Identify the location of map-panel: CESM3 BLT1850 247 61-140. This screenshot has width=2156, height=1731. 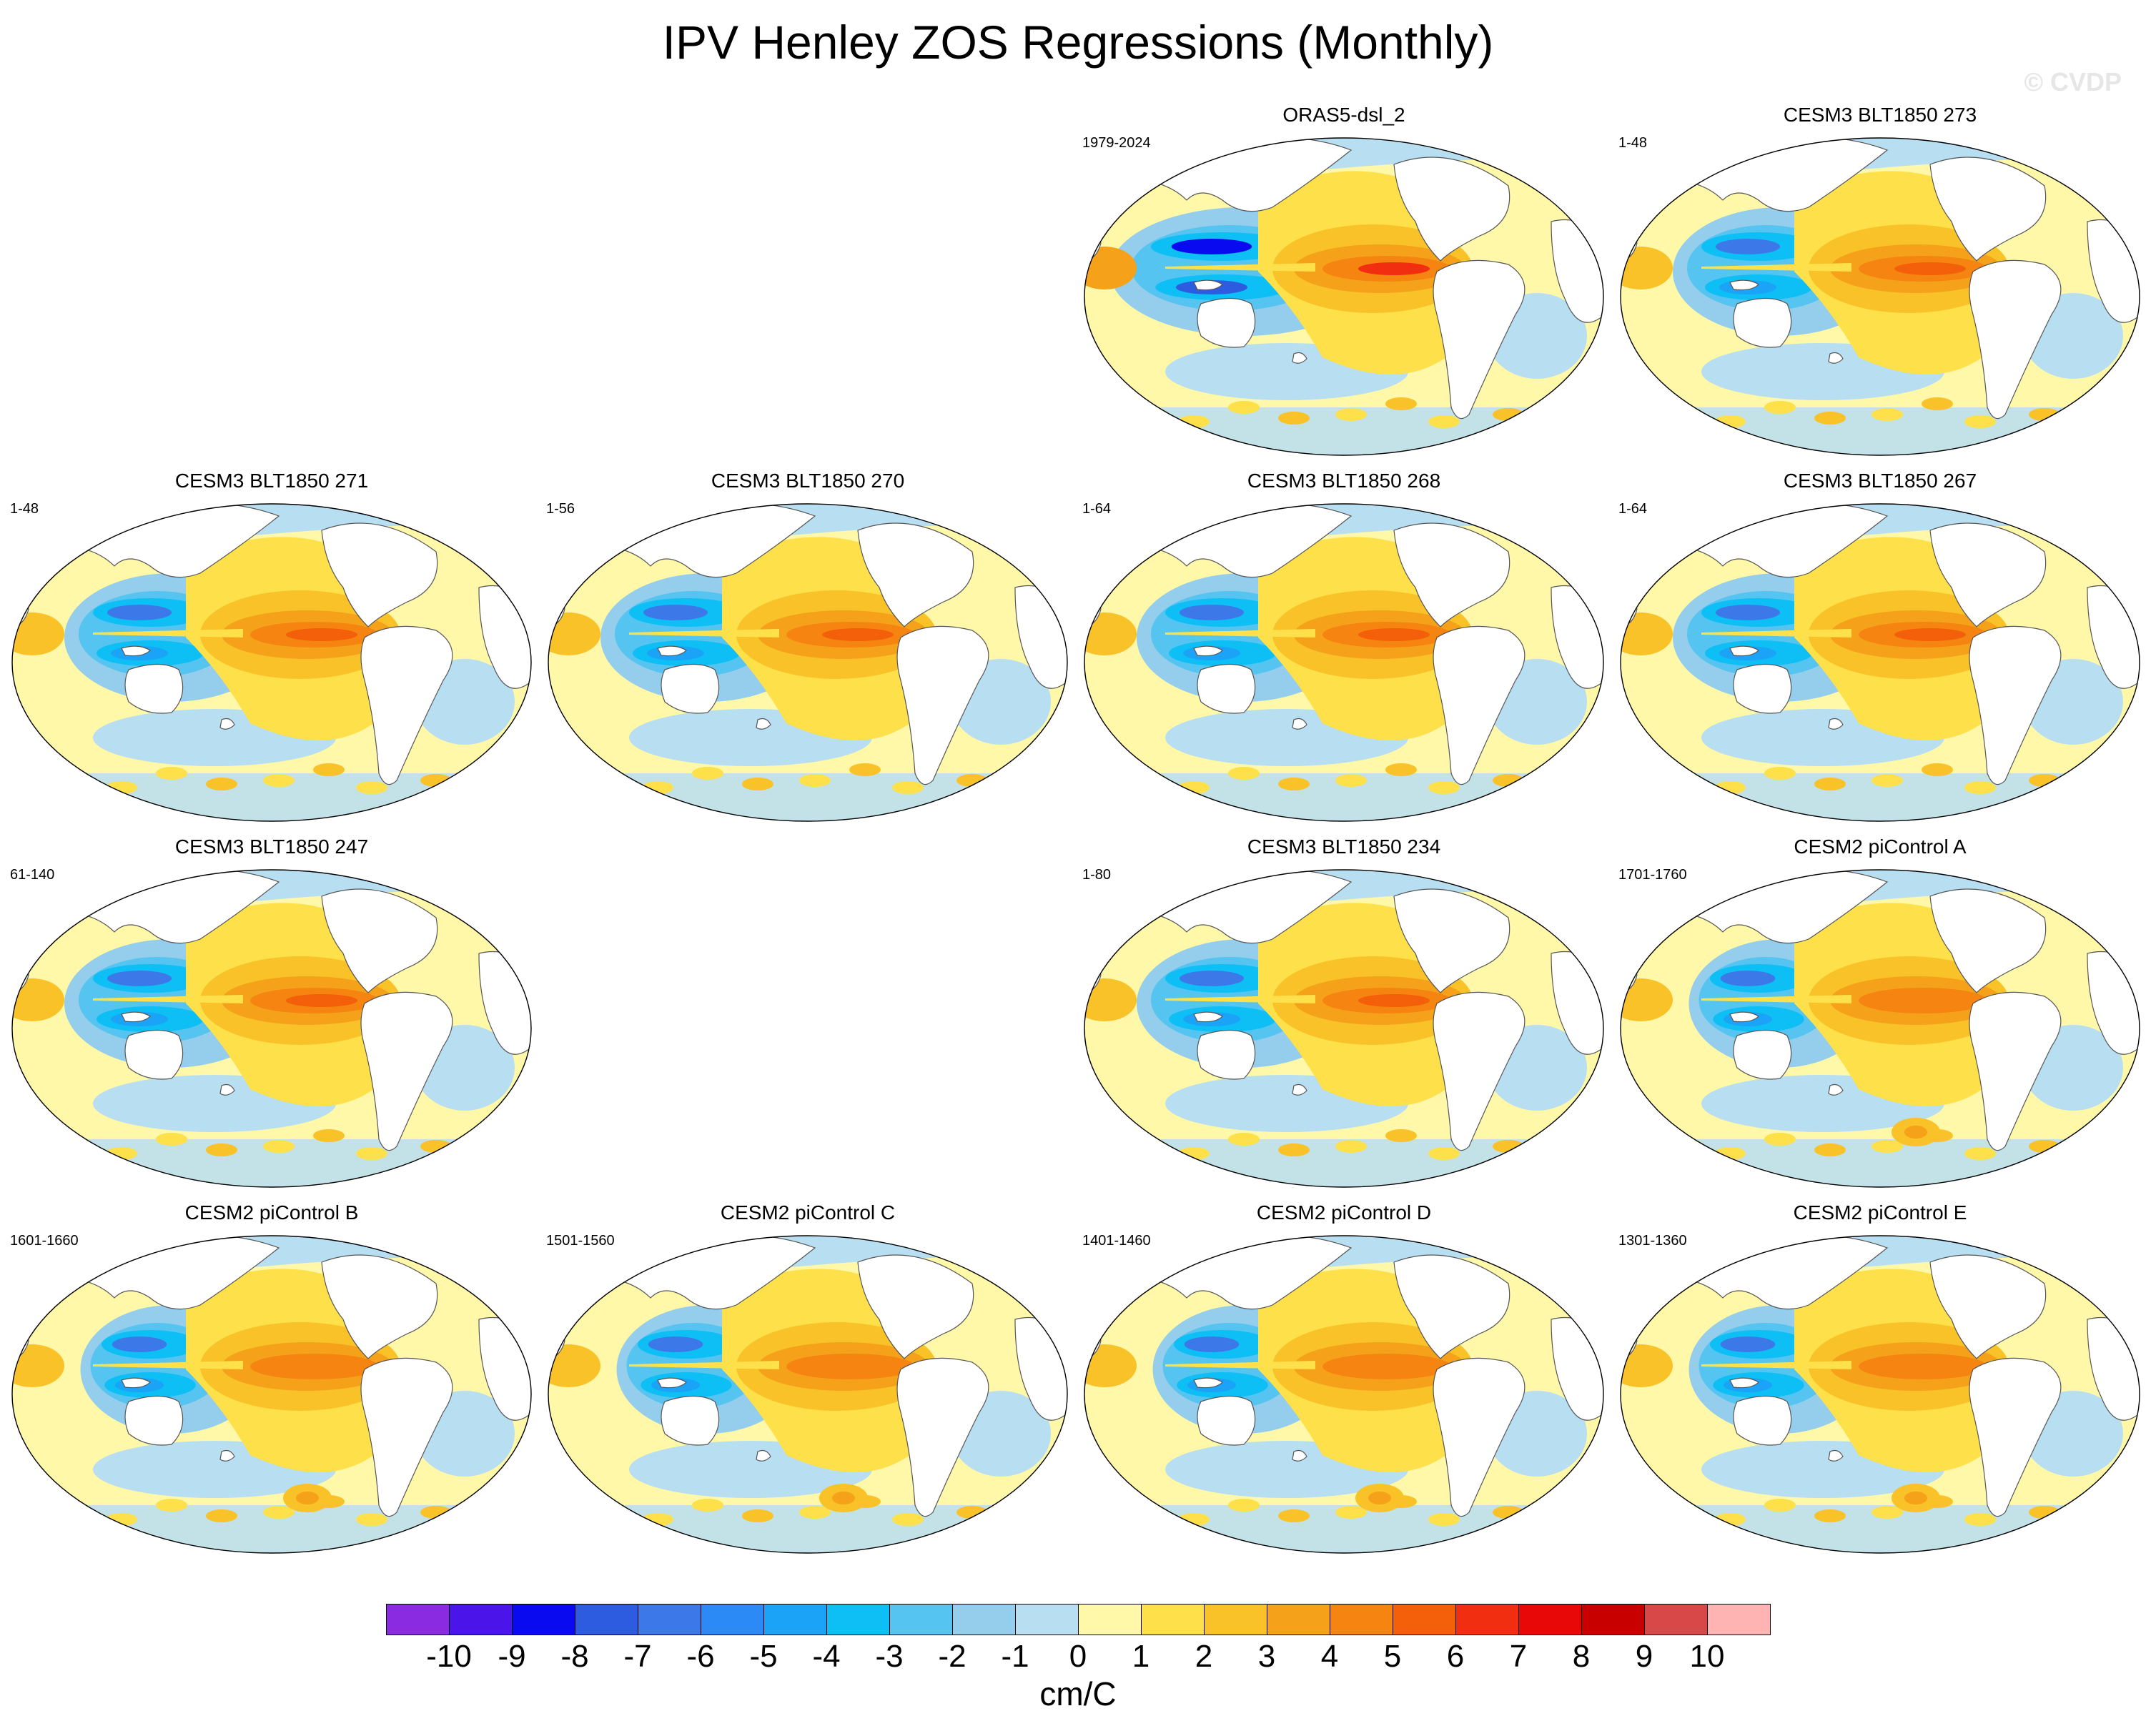
(271, 1012).